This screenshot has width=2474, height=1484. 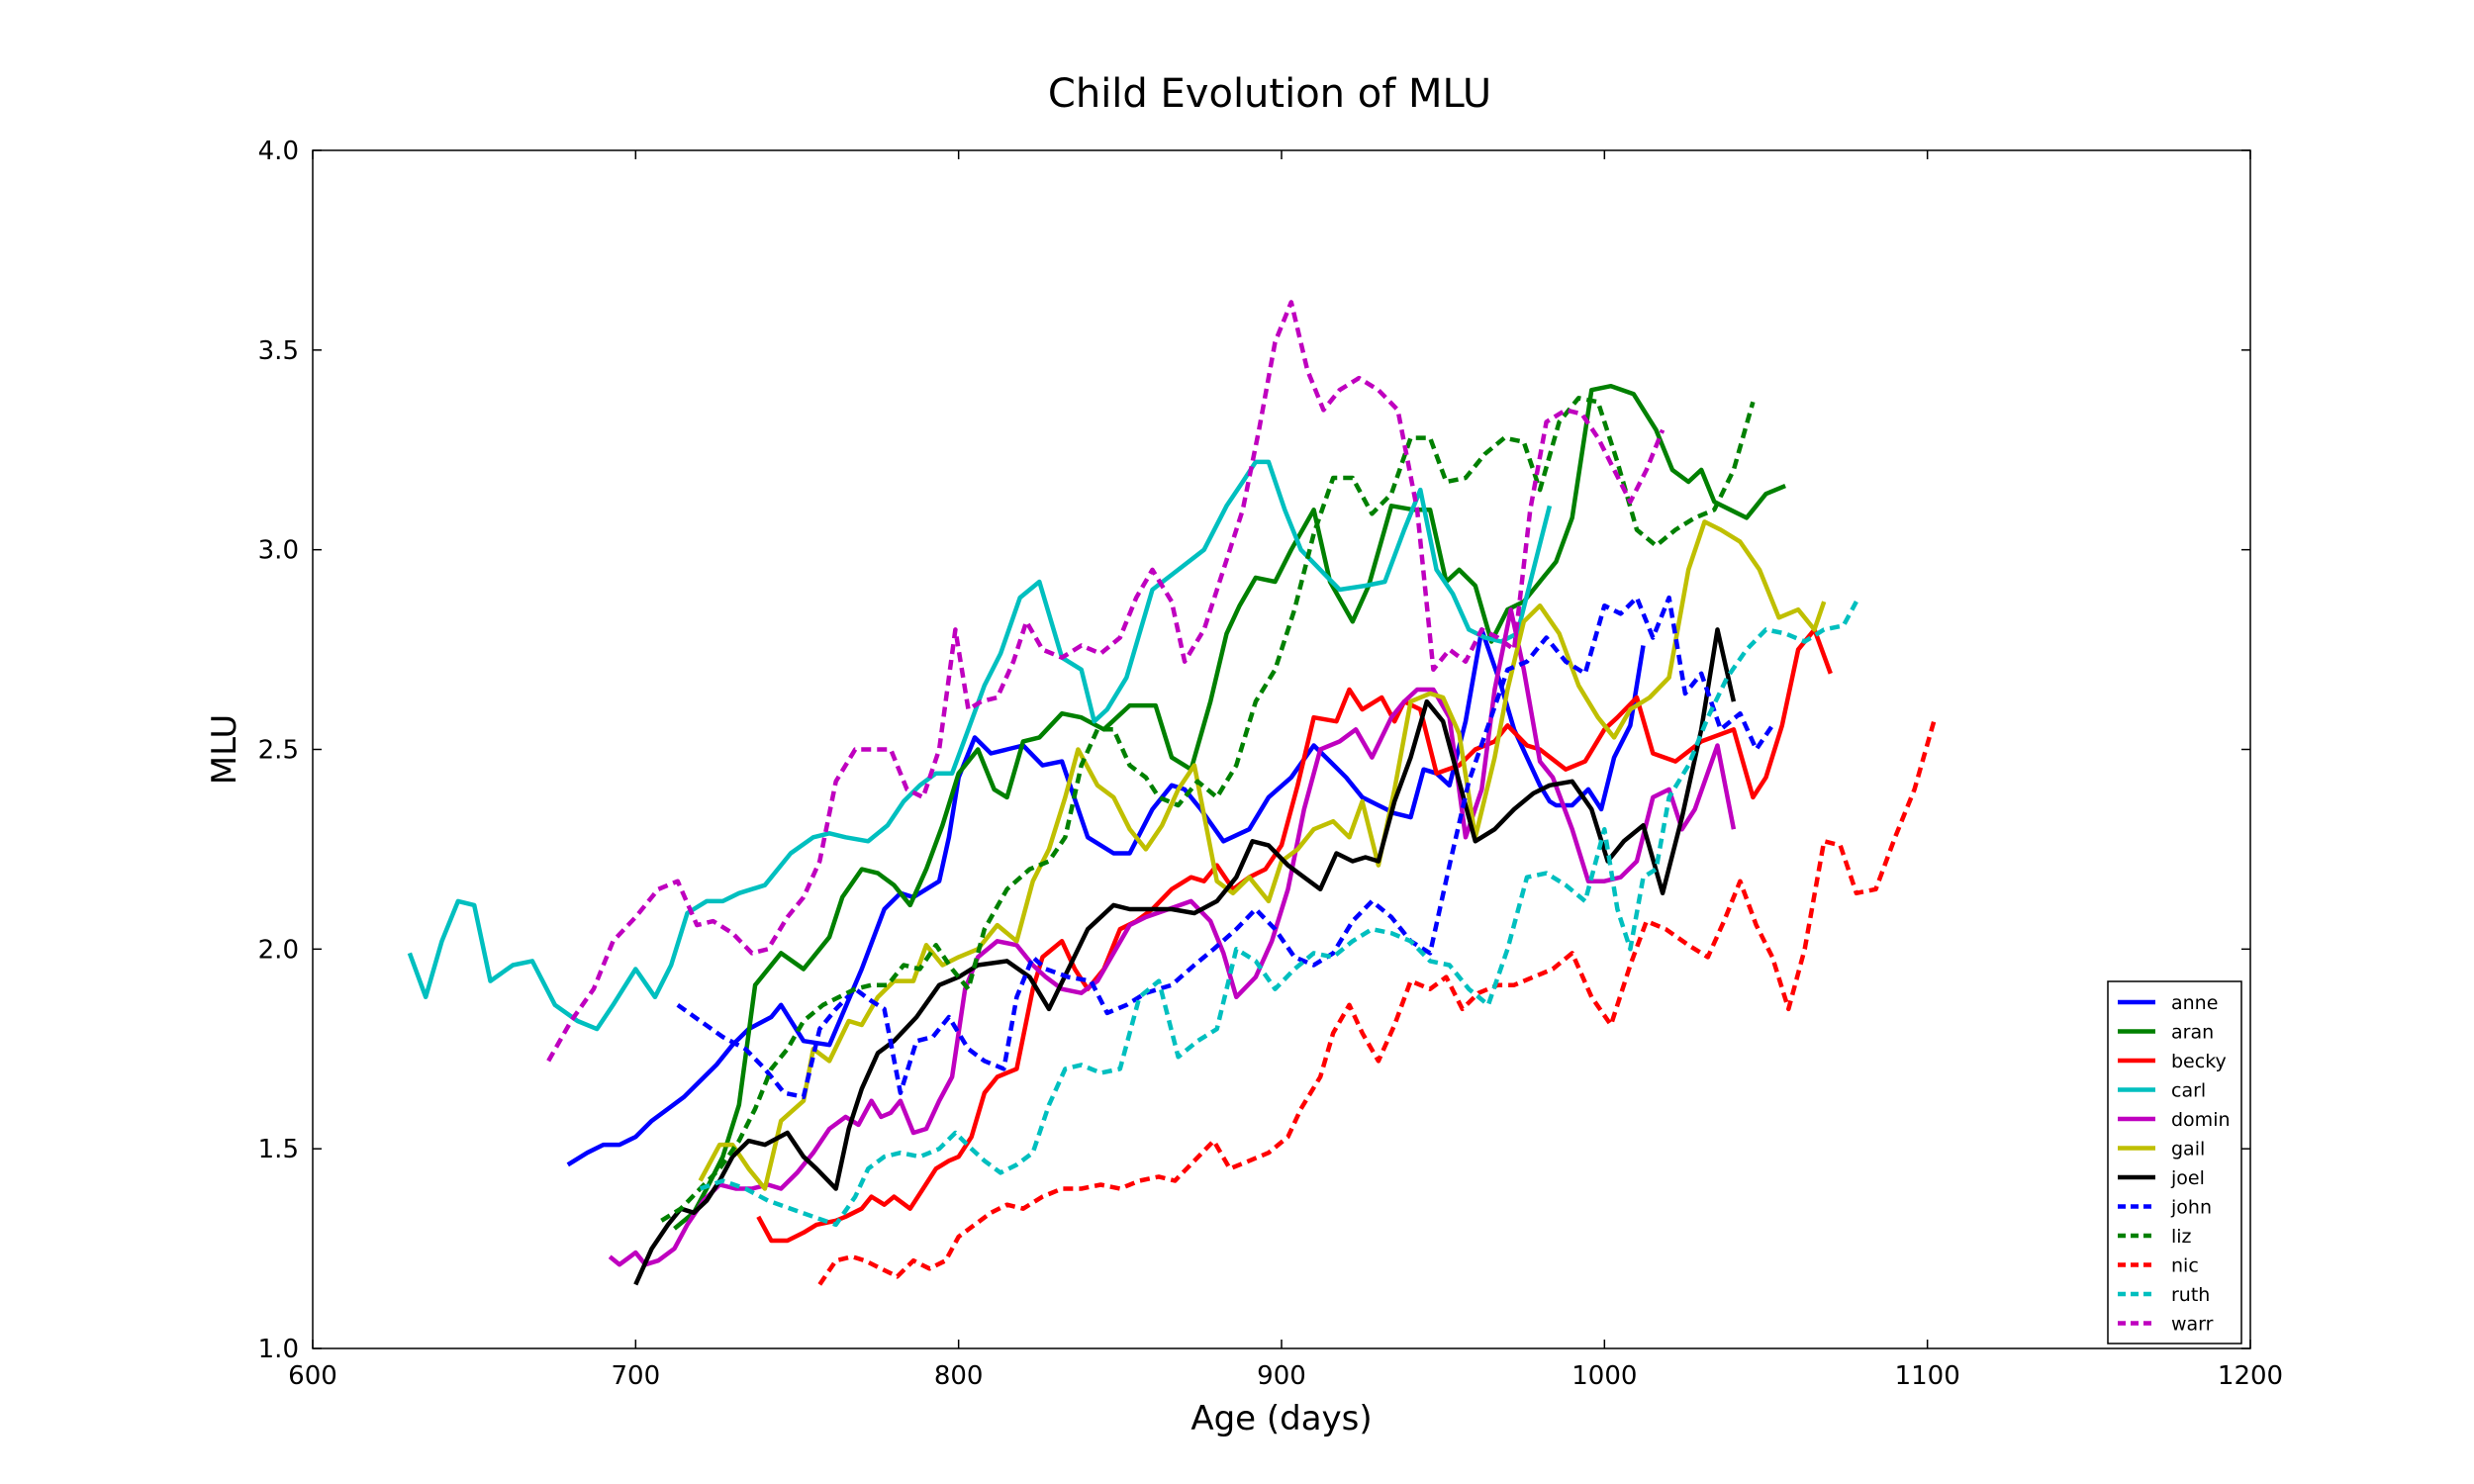 I want to click on legend-label-john: john, so click(x=2191, y=1208).